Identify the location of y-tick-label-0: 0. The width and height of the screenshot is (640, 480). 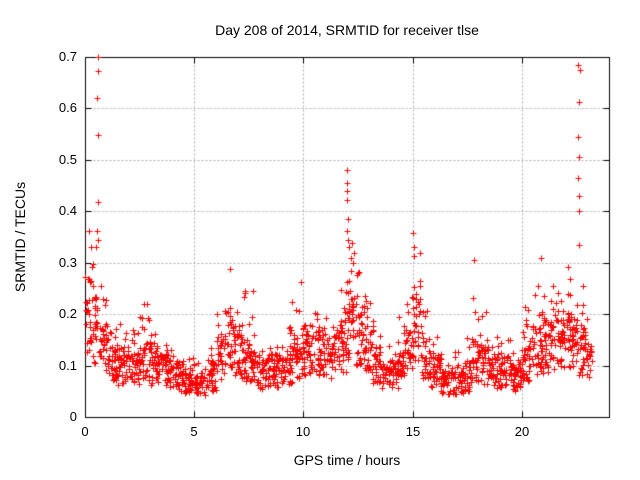
(73, 416).